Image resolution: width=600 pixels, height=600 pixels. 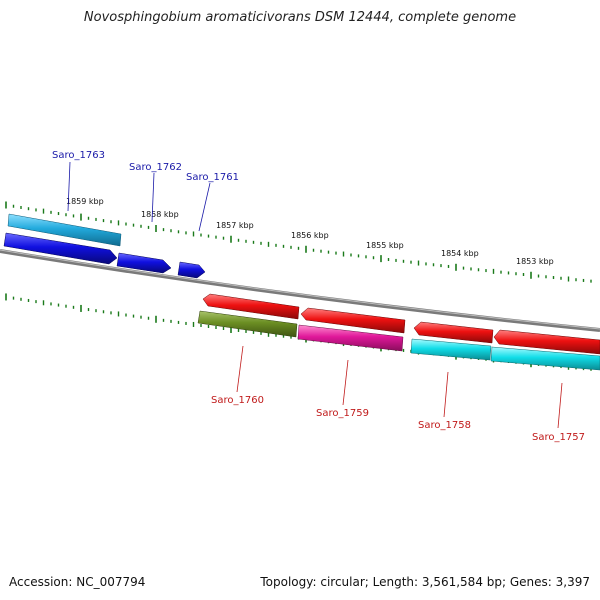 I want to click on upper-tick-track, so click(x=298, y=242).